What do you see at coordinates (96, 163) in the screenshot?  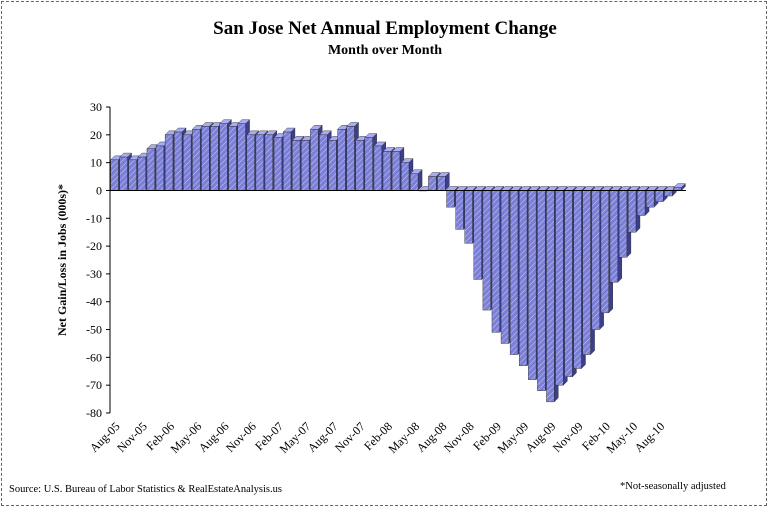 I see `y-tick-label: 10` at bounding box center [96, 163].